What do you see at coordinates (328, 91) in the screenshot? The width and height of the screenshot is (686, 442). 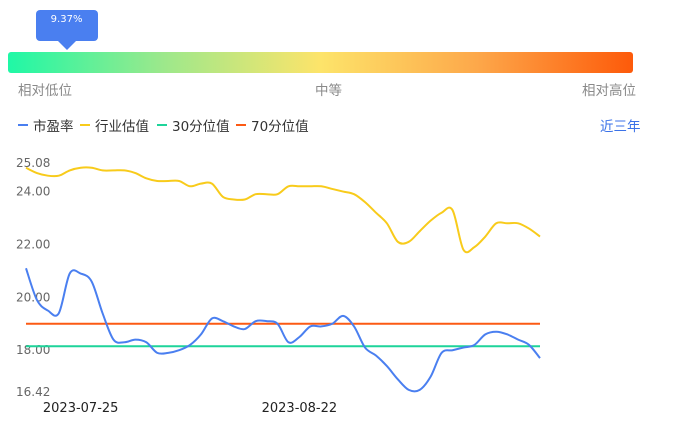 I see `mid-label: 中等` at bounding box center [328, 91].